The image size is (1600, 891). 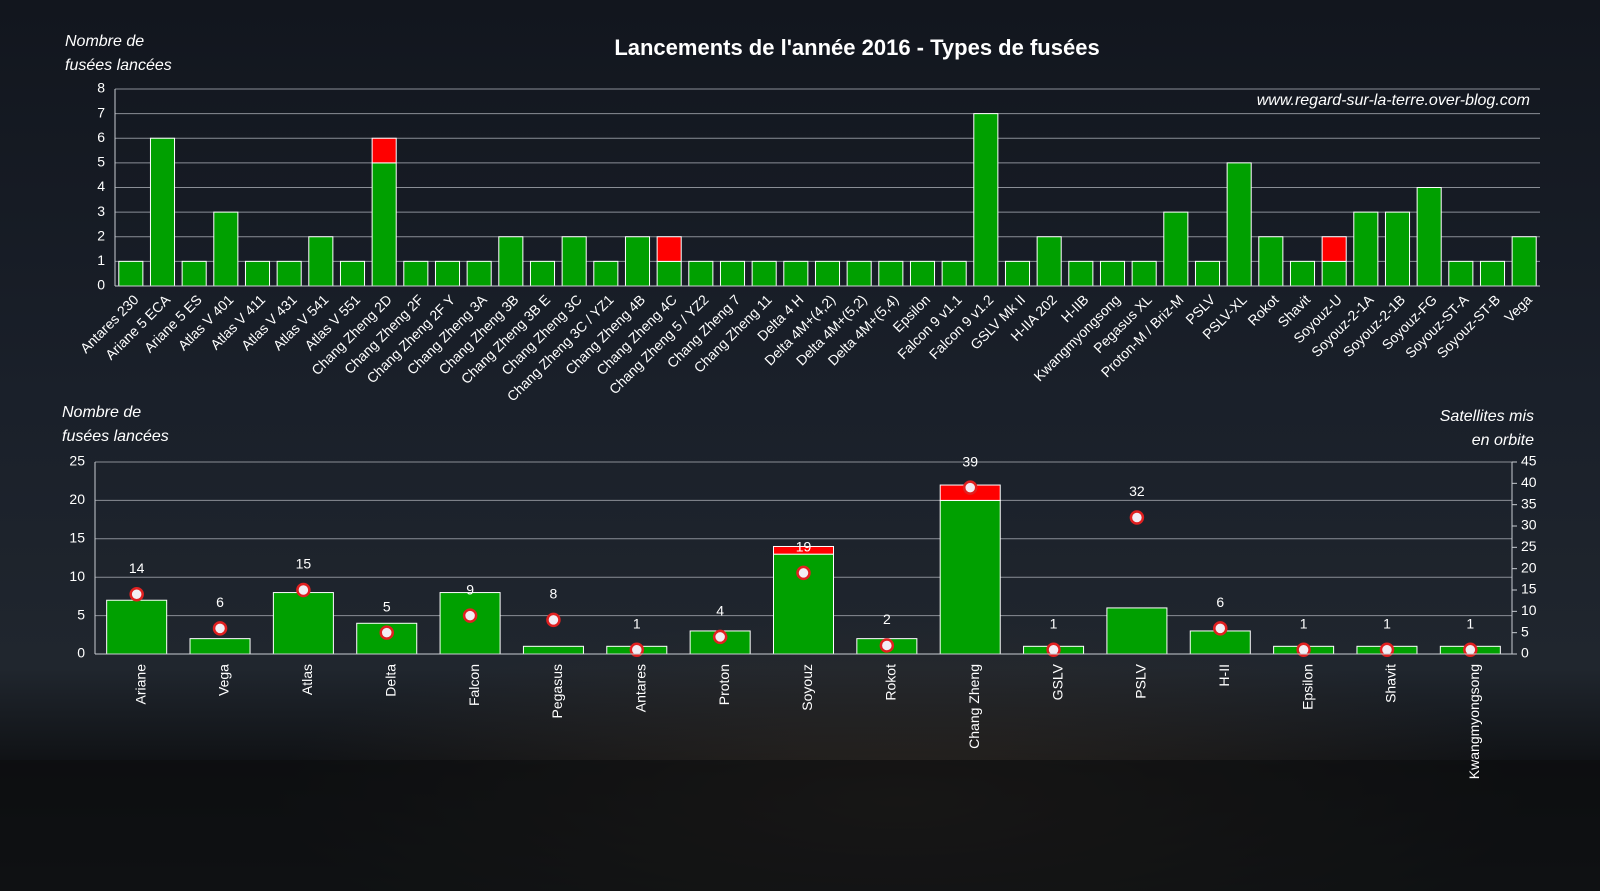 I want to click on x-tick-label: Ariane, so click(x=140, y=684).